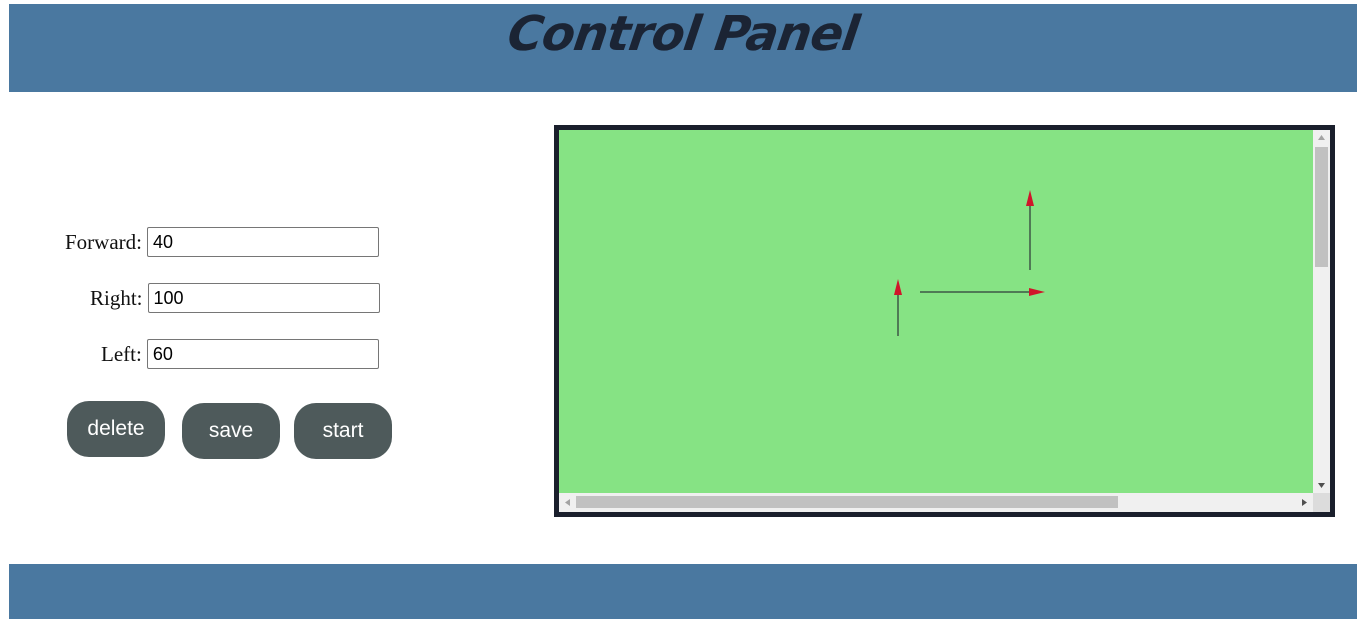 Image resolution: width=1364 pixels, height=632 pixels. What do you see at coordinates (1304, 502) in the screenshot?
I see `scroll-right-icon` at bounding box center [1304, 502].